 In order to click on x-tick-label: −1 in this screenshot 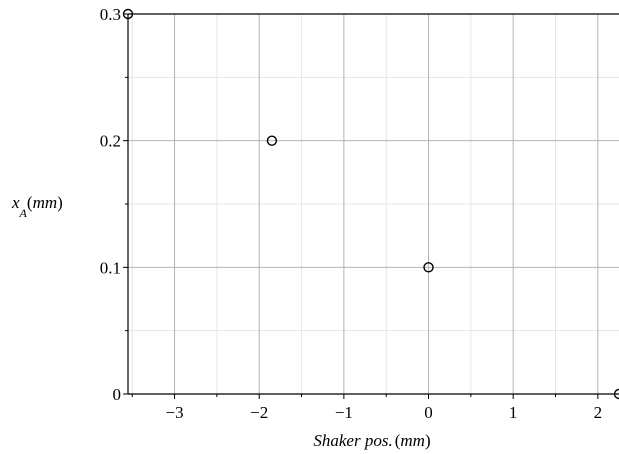, I will do `click(344, 412)`.